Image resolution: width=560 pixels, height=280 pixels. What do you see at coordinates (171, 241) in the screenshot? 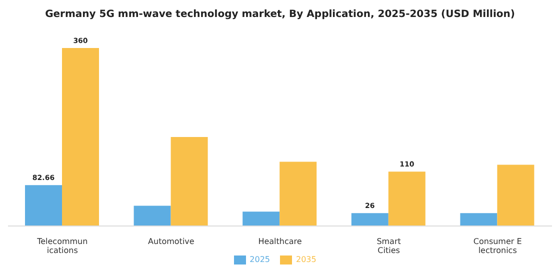
I see `x-tick-label: Automotive` at bounding box center [171, 241].